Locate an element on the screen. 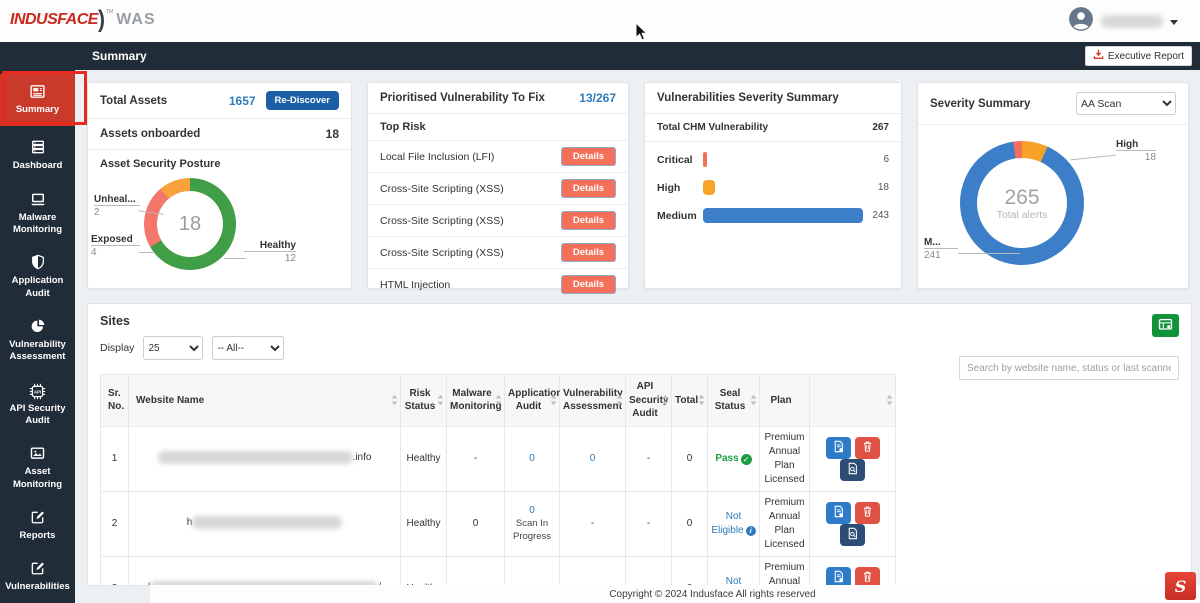  edit-icon is located at coordinates (38, 569).